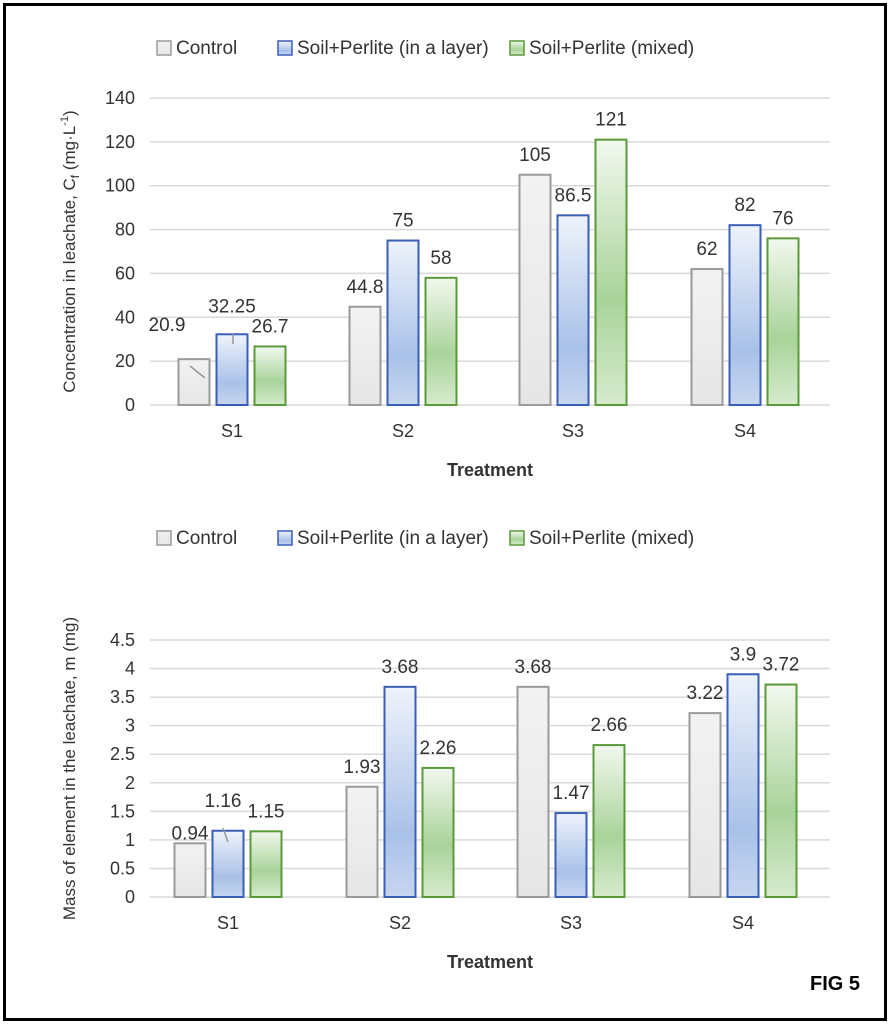 The width and height of the screenshot is (890, 1024). I want to click on y-tick-label: 3.5, so click(122, 697).